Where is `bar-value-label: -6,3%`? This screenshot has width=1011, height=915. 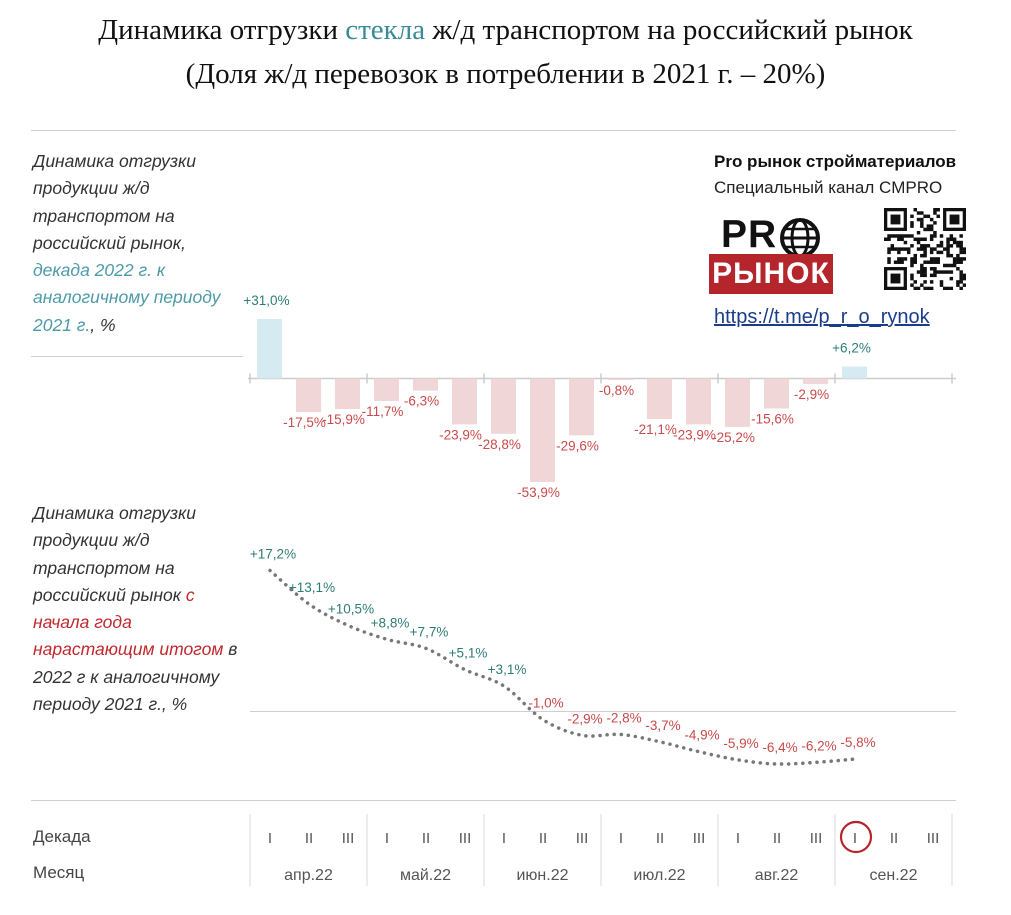
bar-value-label: -6,3% is located at coordinates (421, 401).